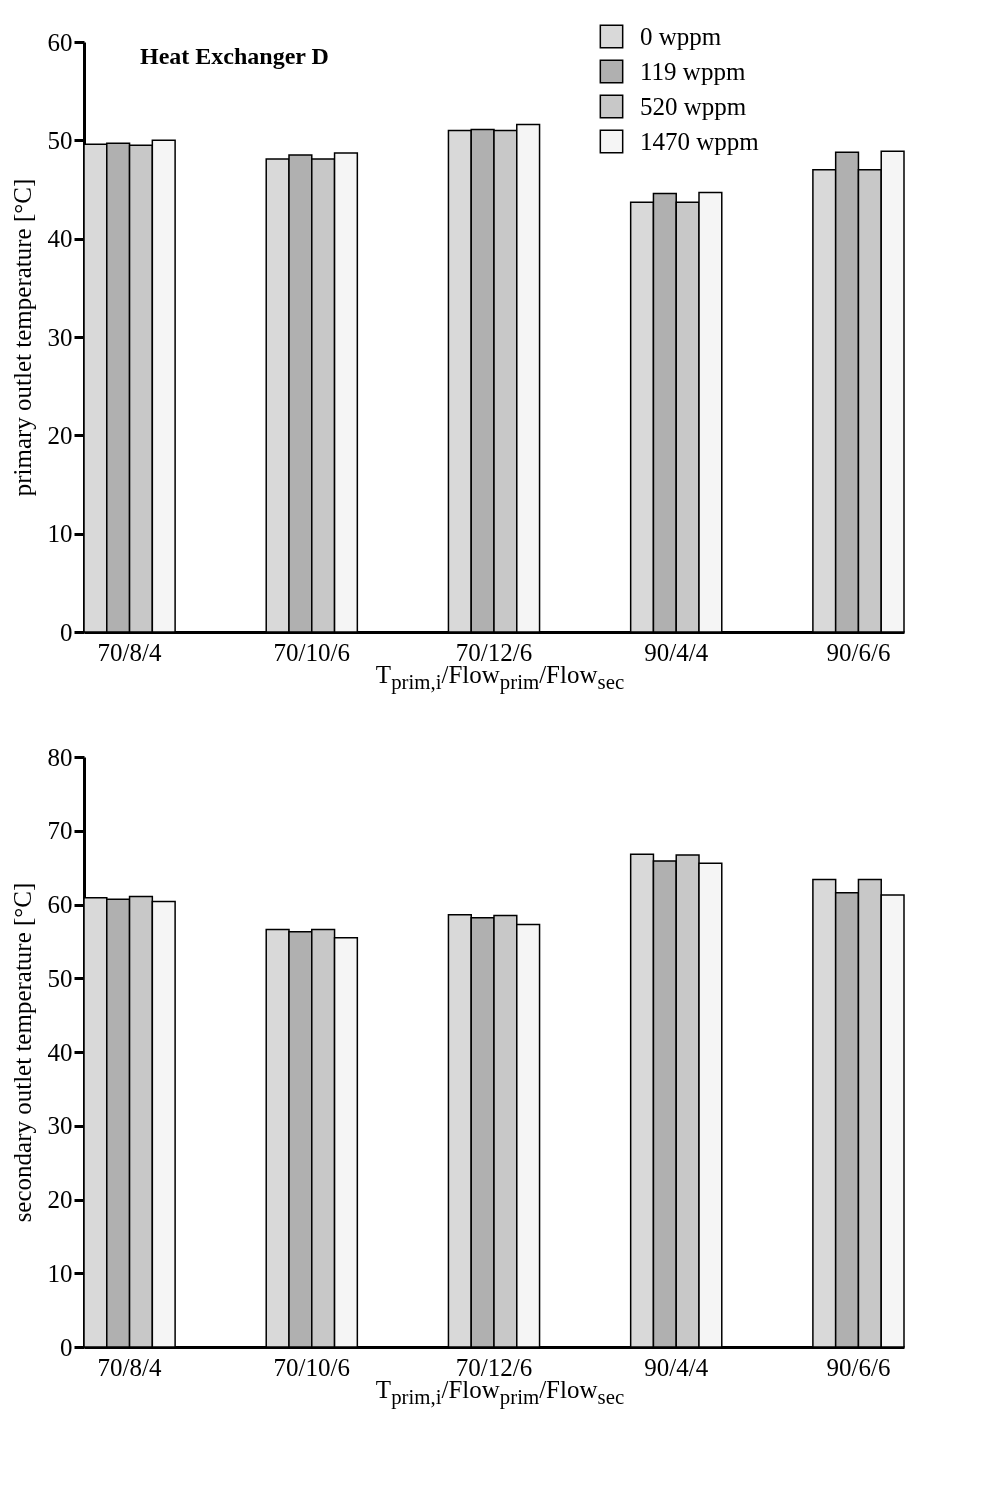 This screenshot has width=1005, height=1497. Describe the element at coordinates (681, 36) in the screenshot. I see `legend-label: 0 wppm` at that location.